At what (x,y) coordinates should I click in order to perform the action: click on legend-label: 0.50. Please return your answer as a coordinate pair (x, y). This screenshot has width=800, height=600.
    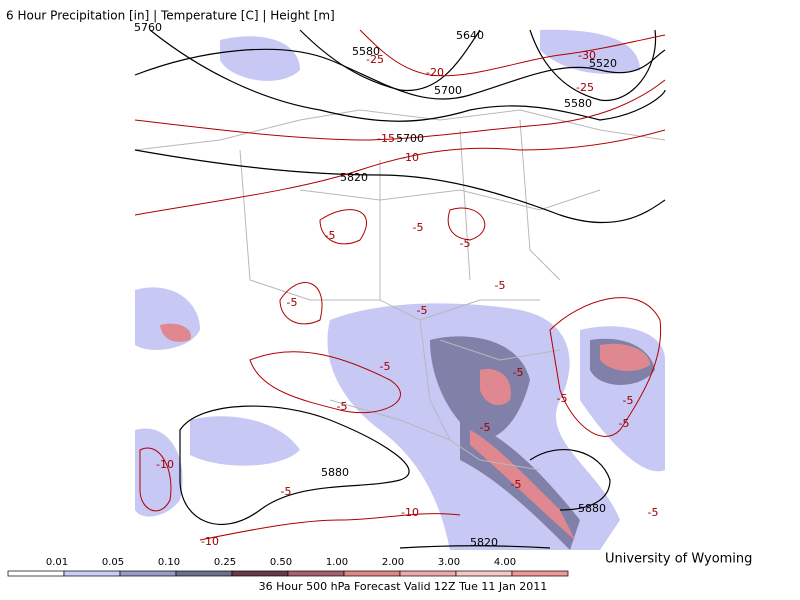
    Looking at the image, I should click on (281, 562).